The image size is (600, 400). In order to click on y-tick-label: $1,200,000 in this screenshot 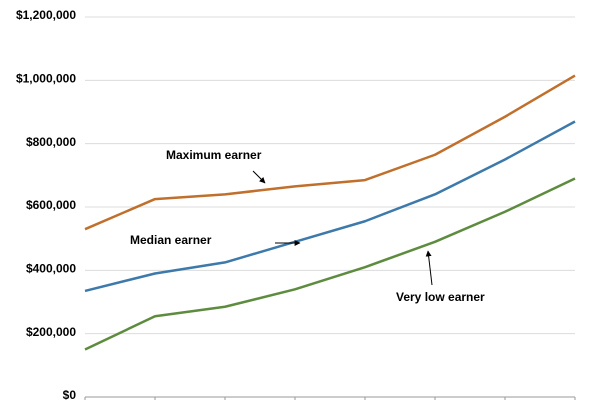, I will do `click(46, 15)`.